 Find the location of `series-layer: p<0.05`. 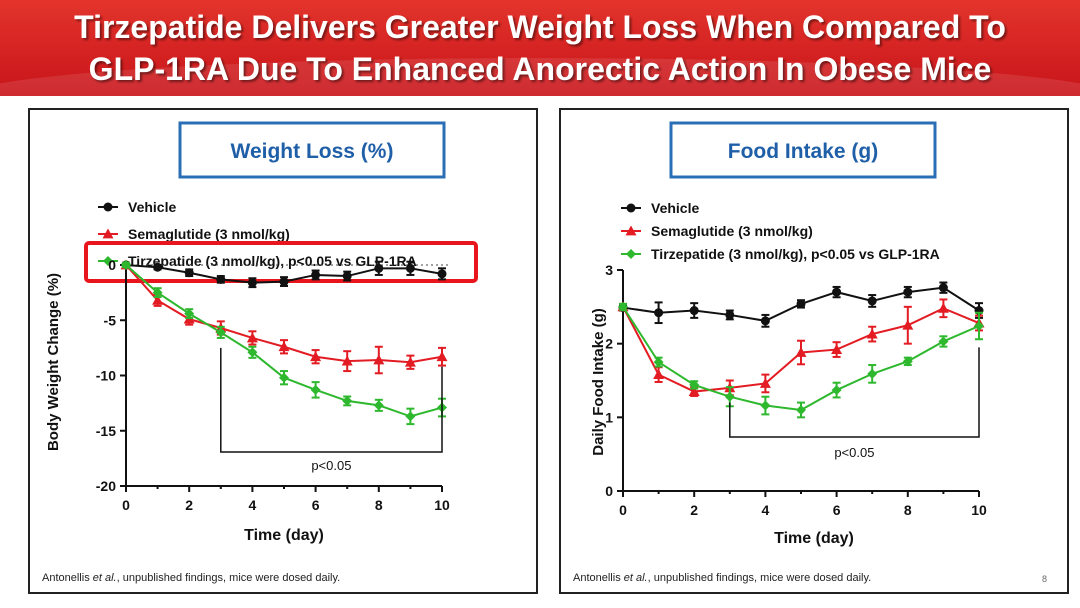

series-layer: p<0.05 is located at coordinates (801, 370).